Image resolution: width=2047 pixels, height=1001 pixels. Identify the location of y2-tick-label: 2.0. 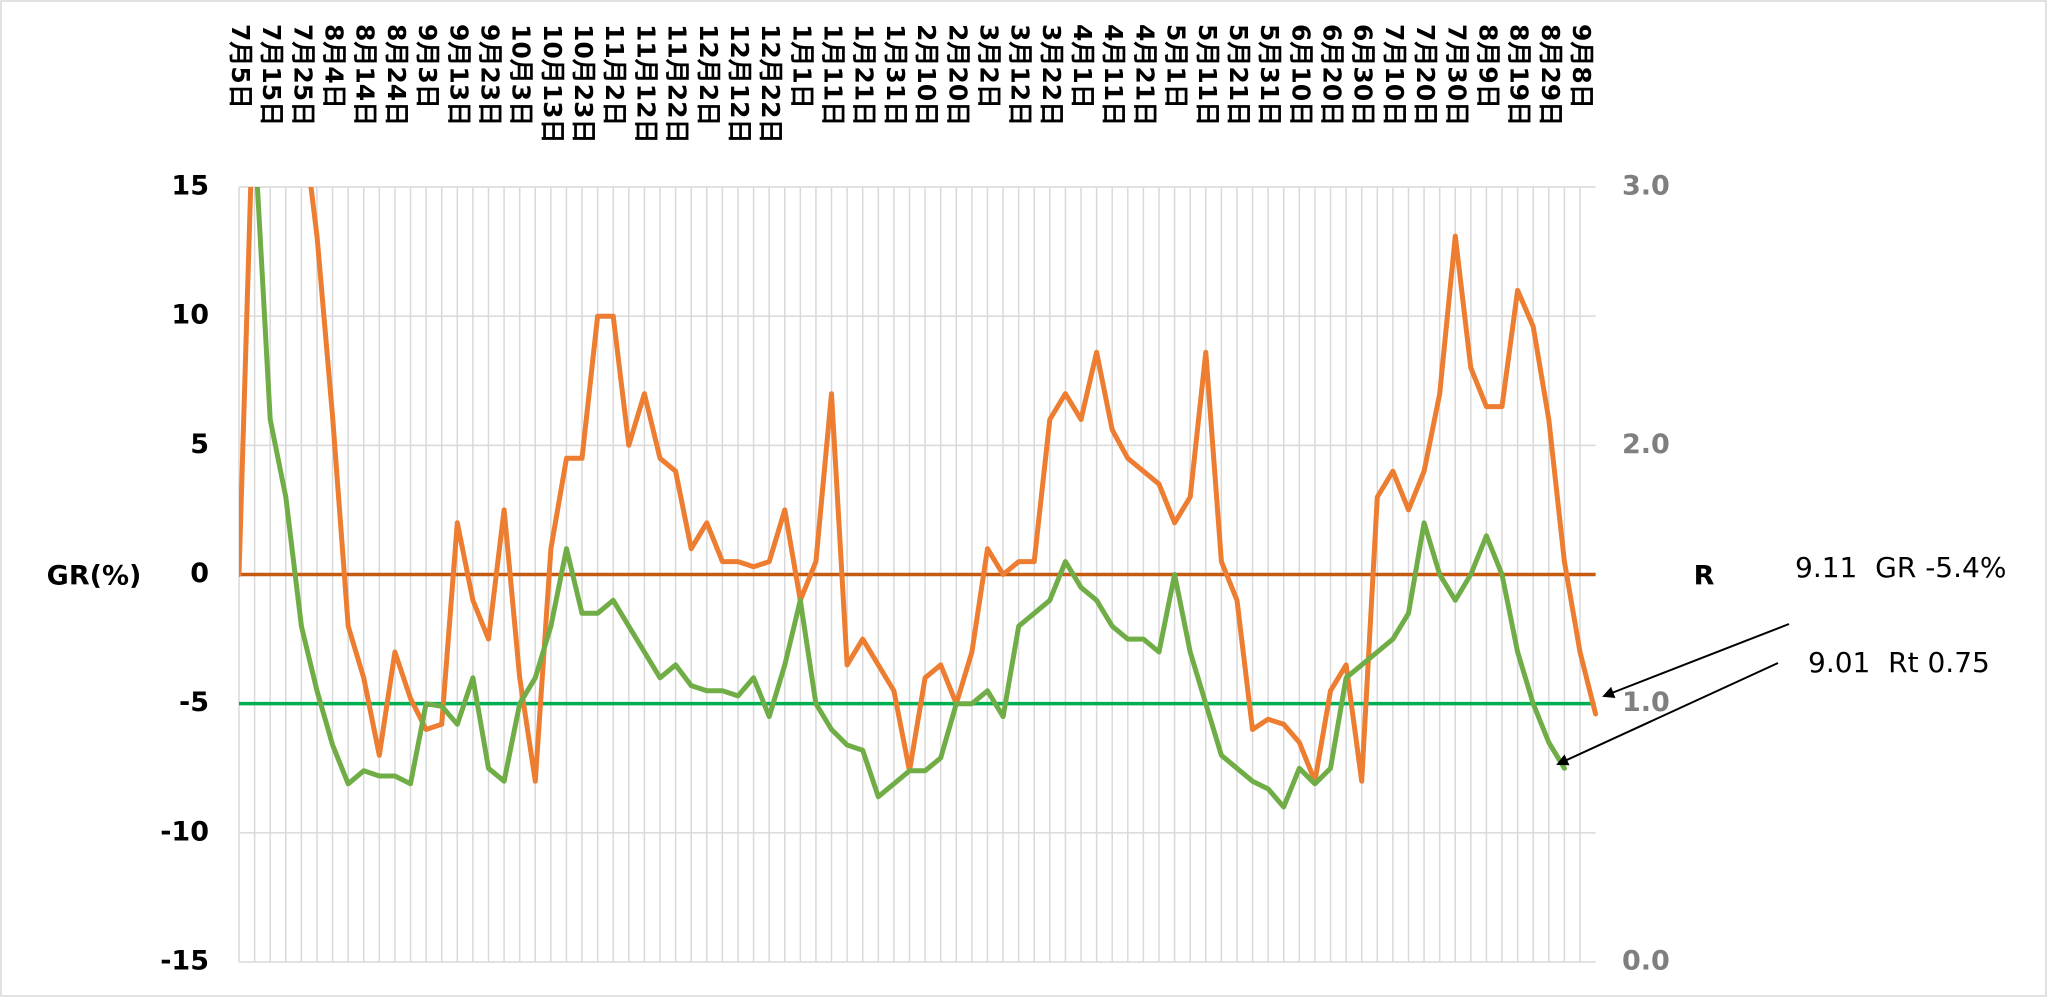
(1646, 444).